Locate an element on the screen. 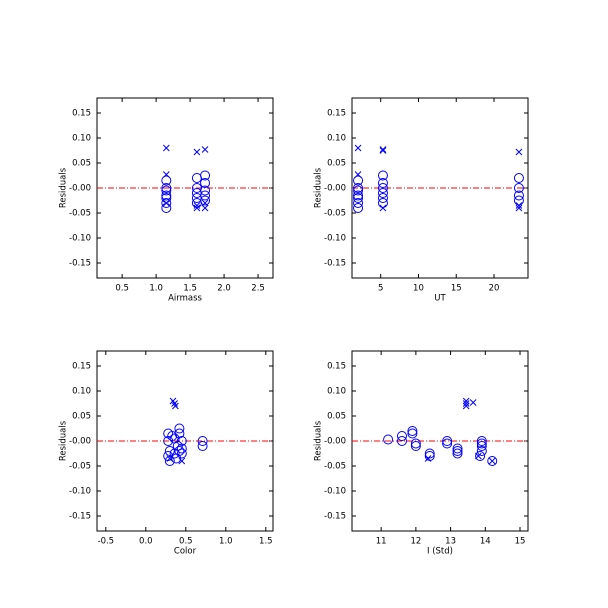  x-tick-label: 2.5 is located at coordinates (258, 289).